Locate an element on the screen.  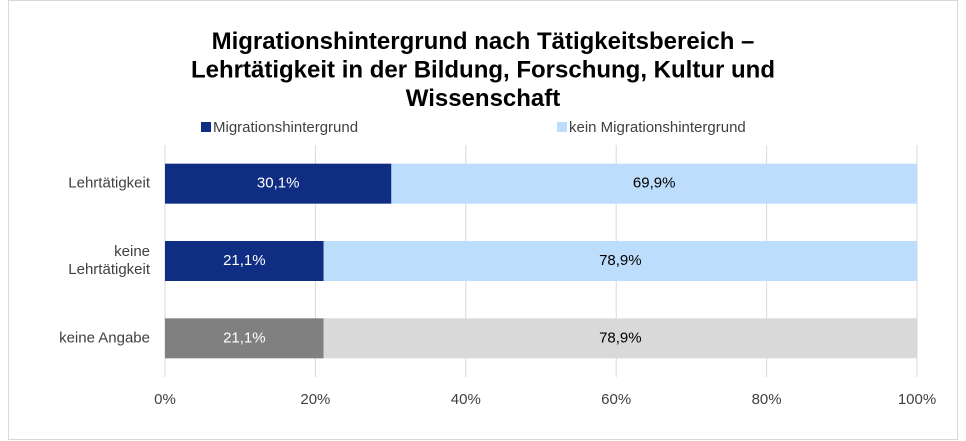
value-label: 30,1% is located at coordinates (278, 183).